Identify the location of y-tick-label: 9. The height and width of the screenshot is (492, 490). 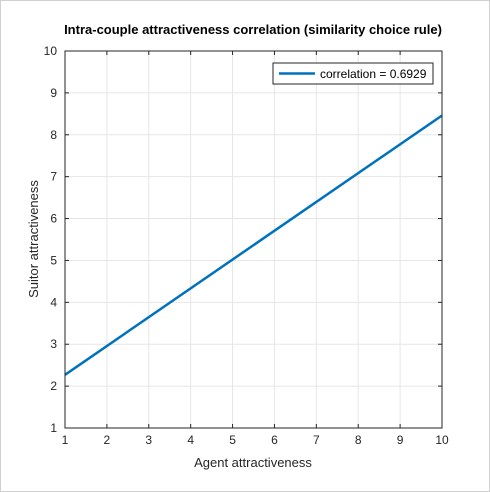
(53, 93).